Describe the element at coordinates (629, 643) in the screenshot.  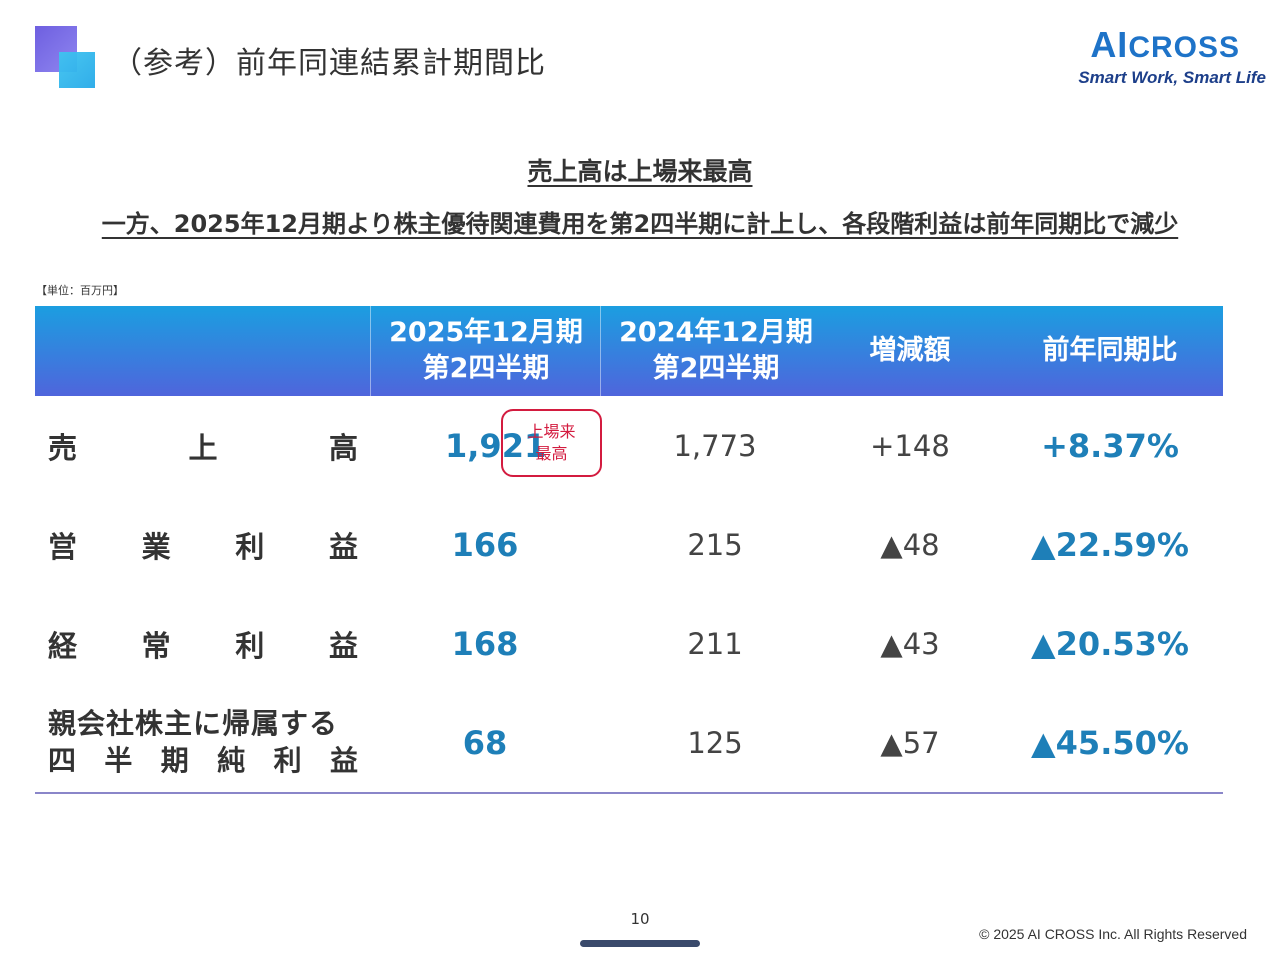
I see `table-row-ordinary-profit: 経常利益 168 211 ▲43 ▲20.53%` at that location.